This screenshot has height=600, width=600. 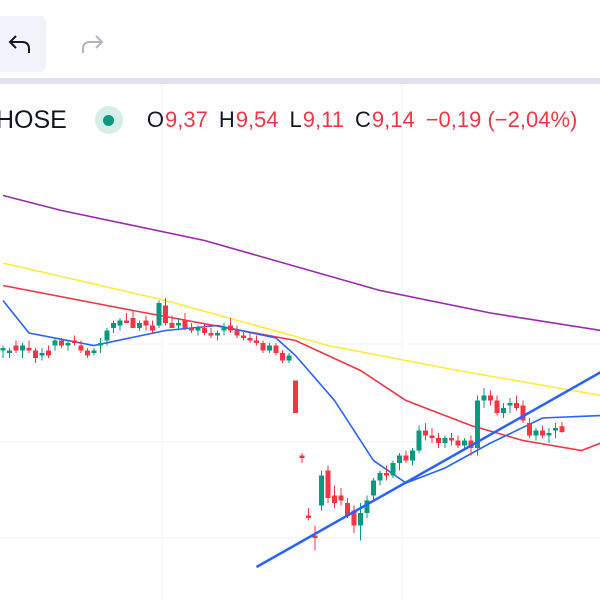 I want to click on low-value: 9,11, so click(x=323, y=119).